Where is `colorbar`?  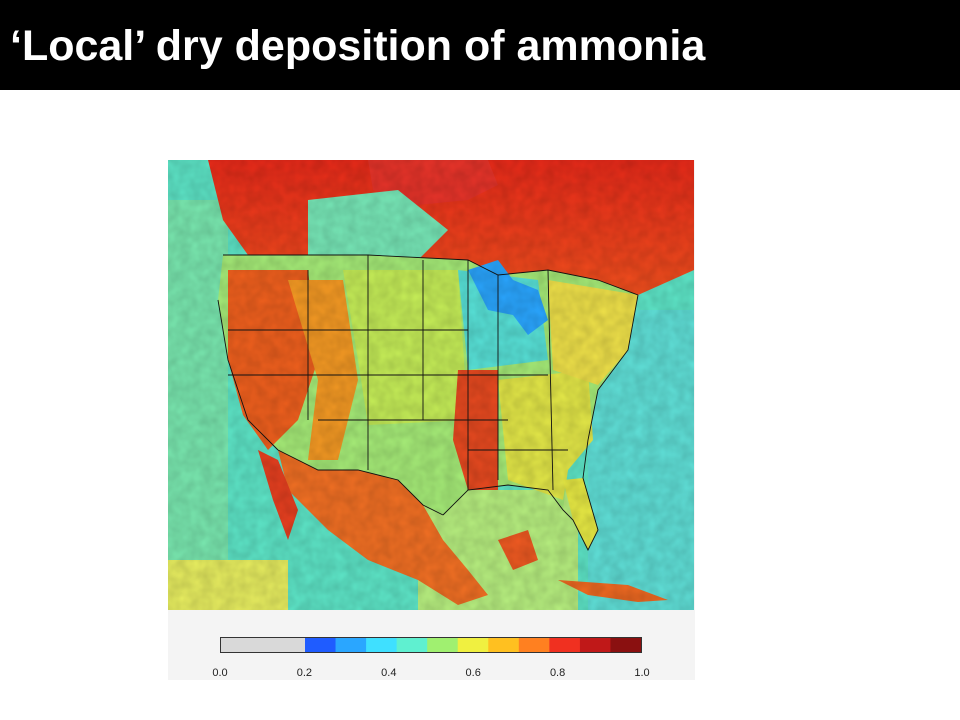
colorbar is located at coordinates (431, 645).